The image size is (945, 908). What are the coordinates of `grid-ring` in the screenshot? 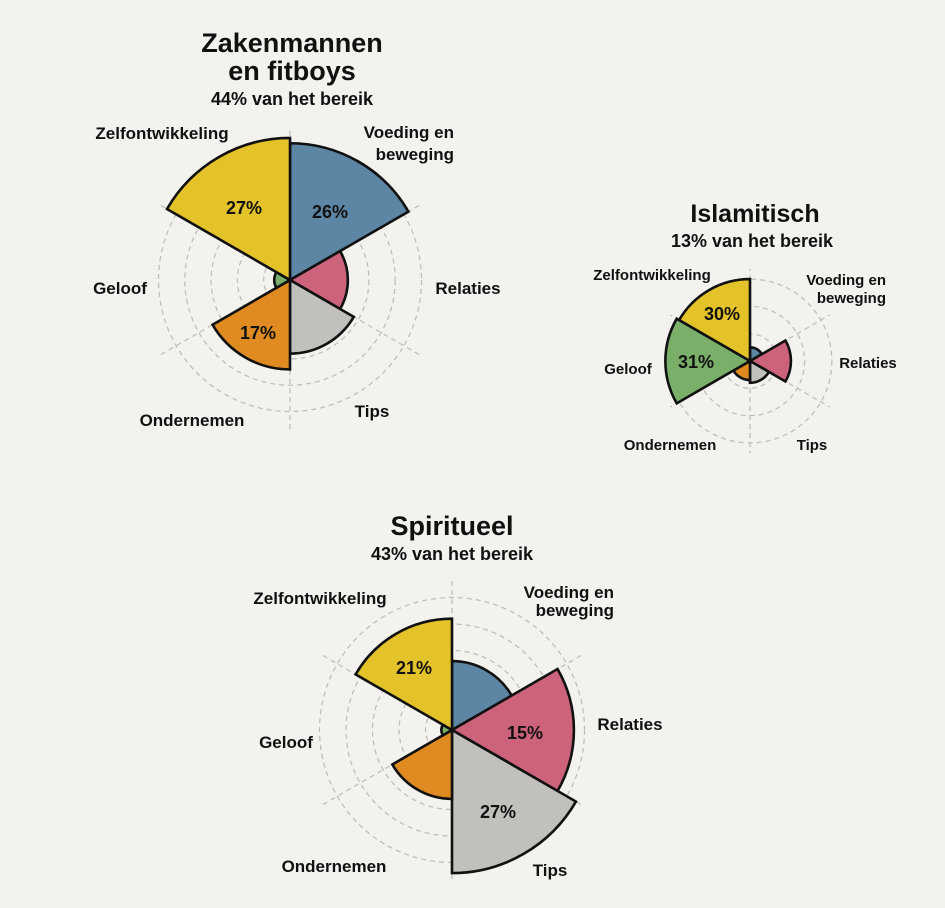 It's located at (290, 280).